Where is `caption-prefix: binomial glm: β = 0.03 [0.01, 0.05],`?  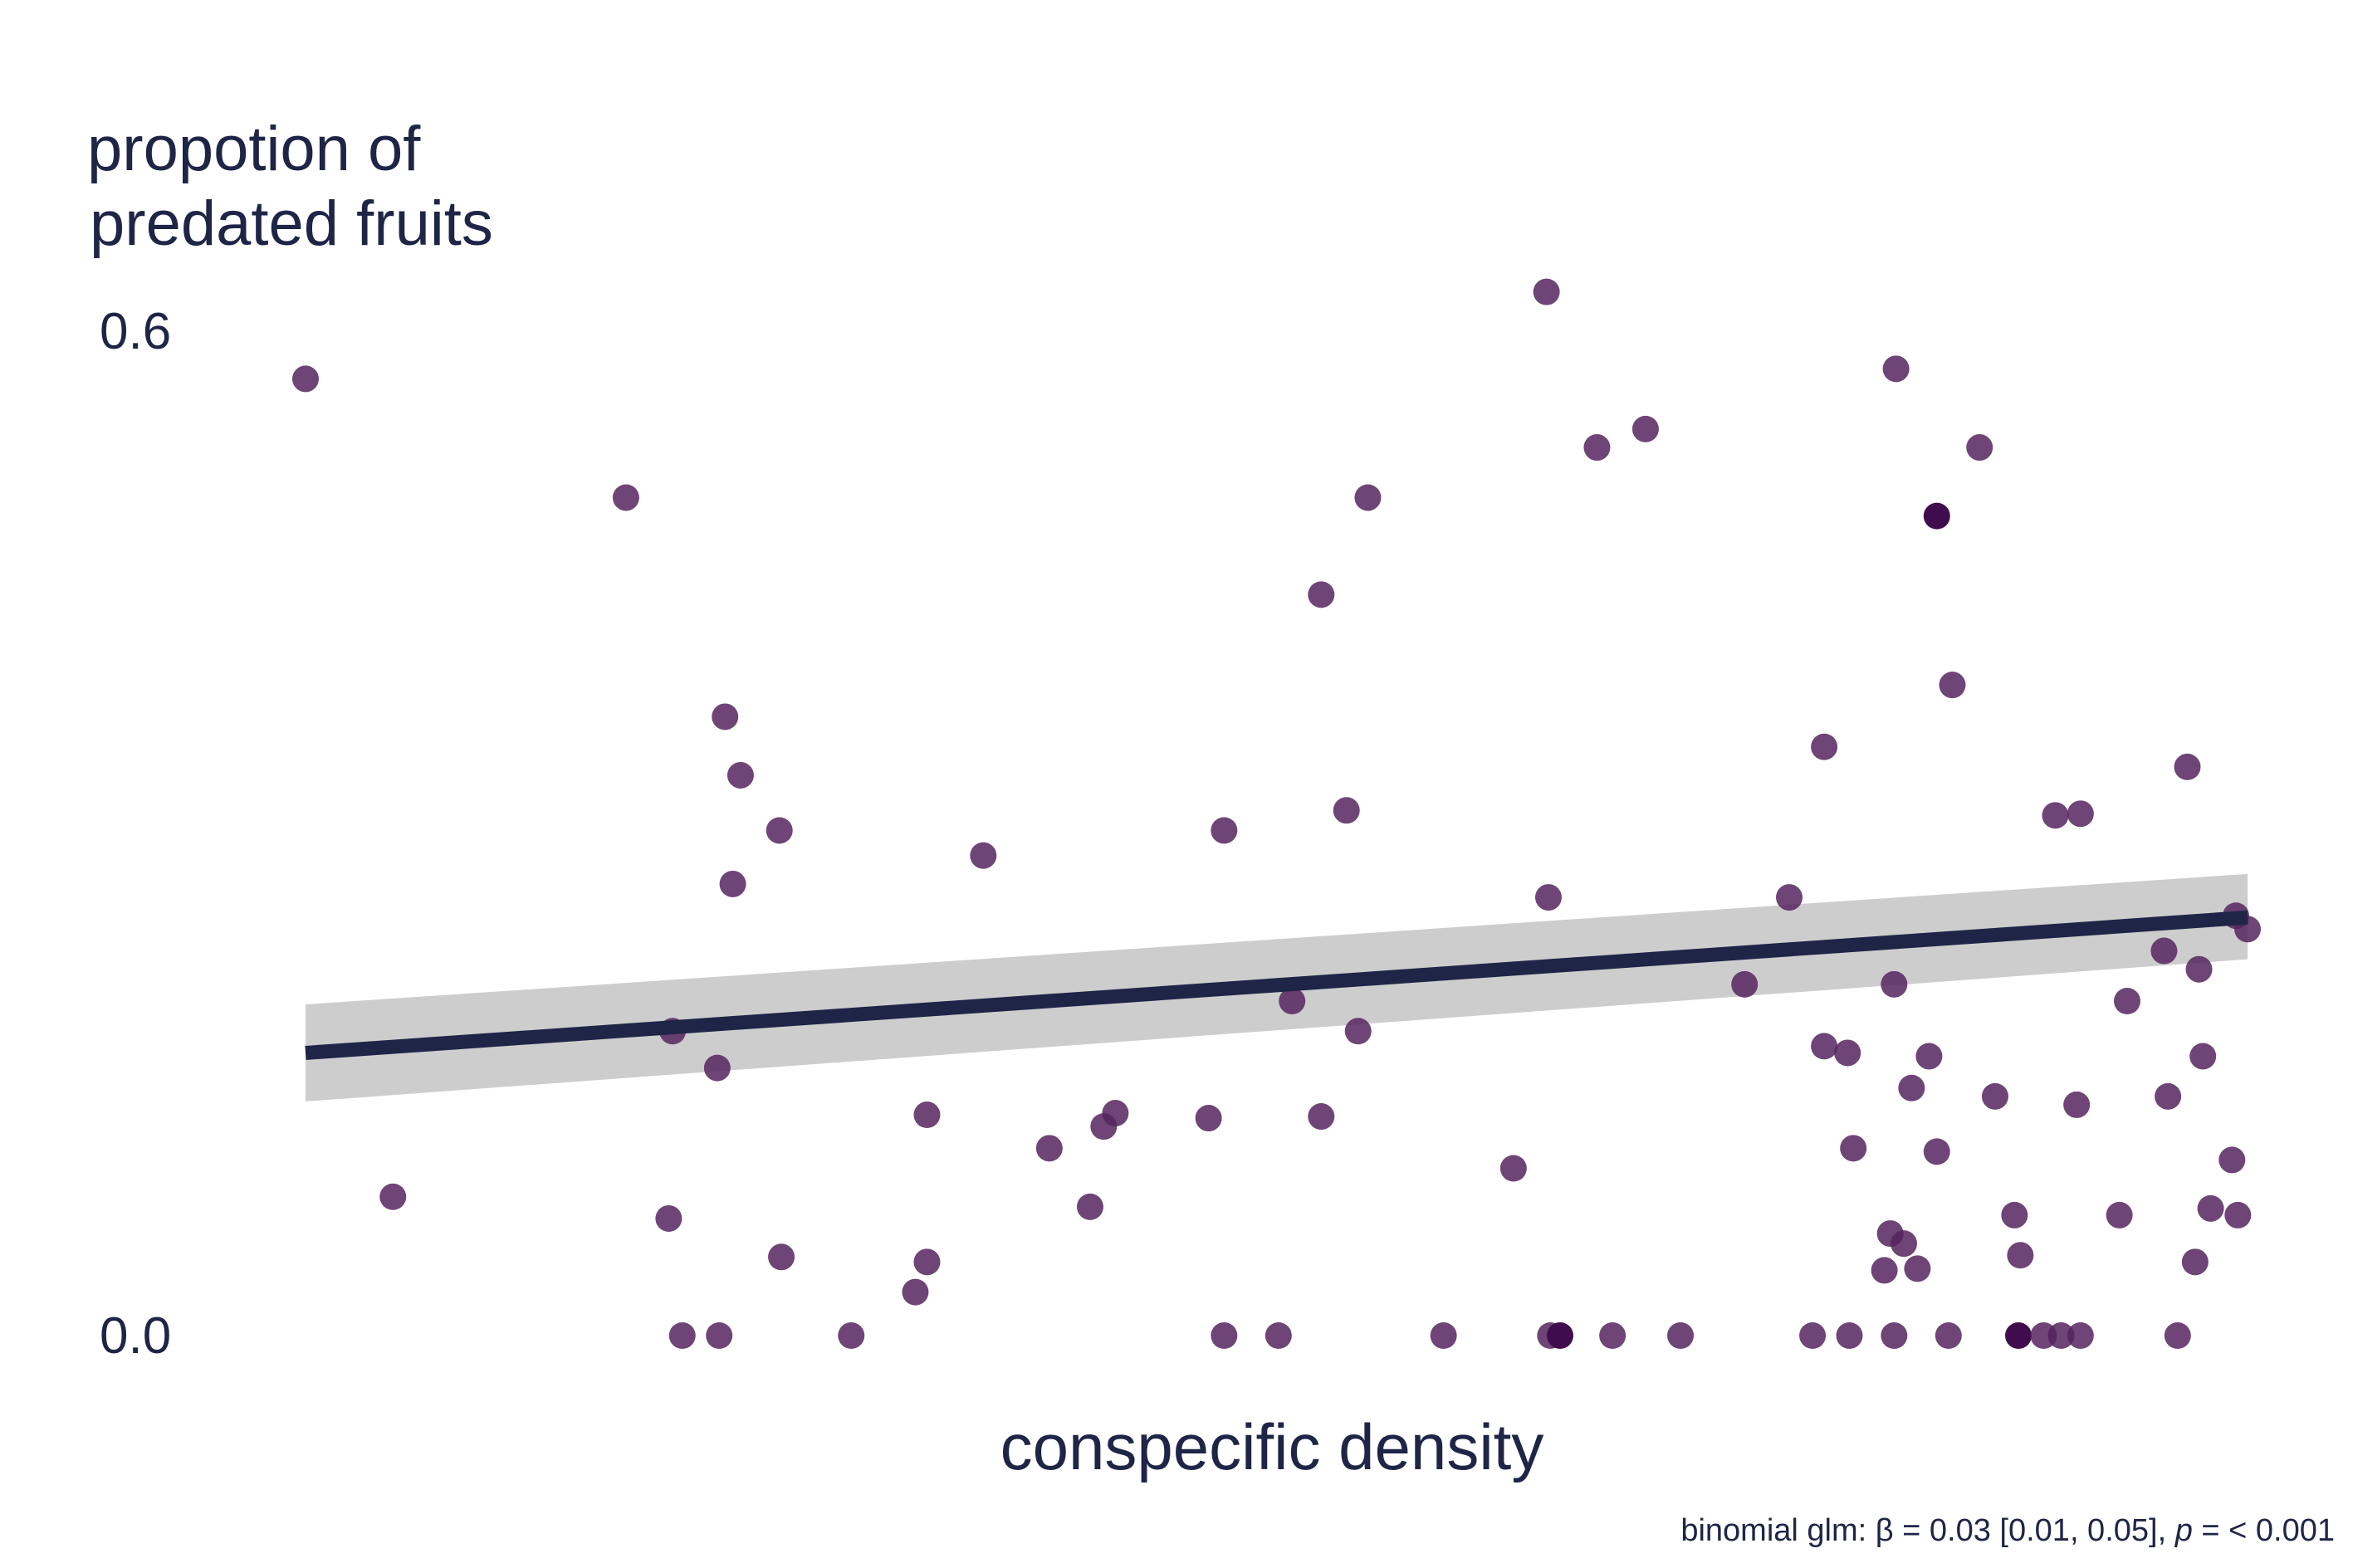
caption-prefix: binomial glm: β = 0.03 [0.01, 0.05], is located at coordinates (1927, 1531).